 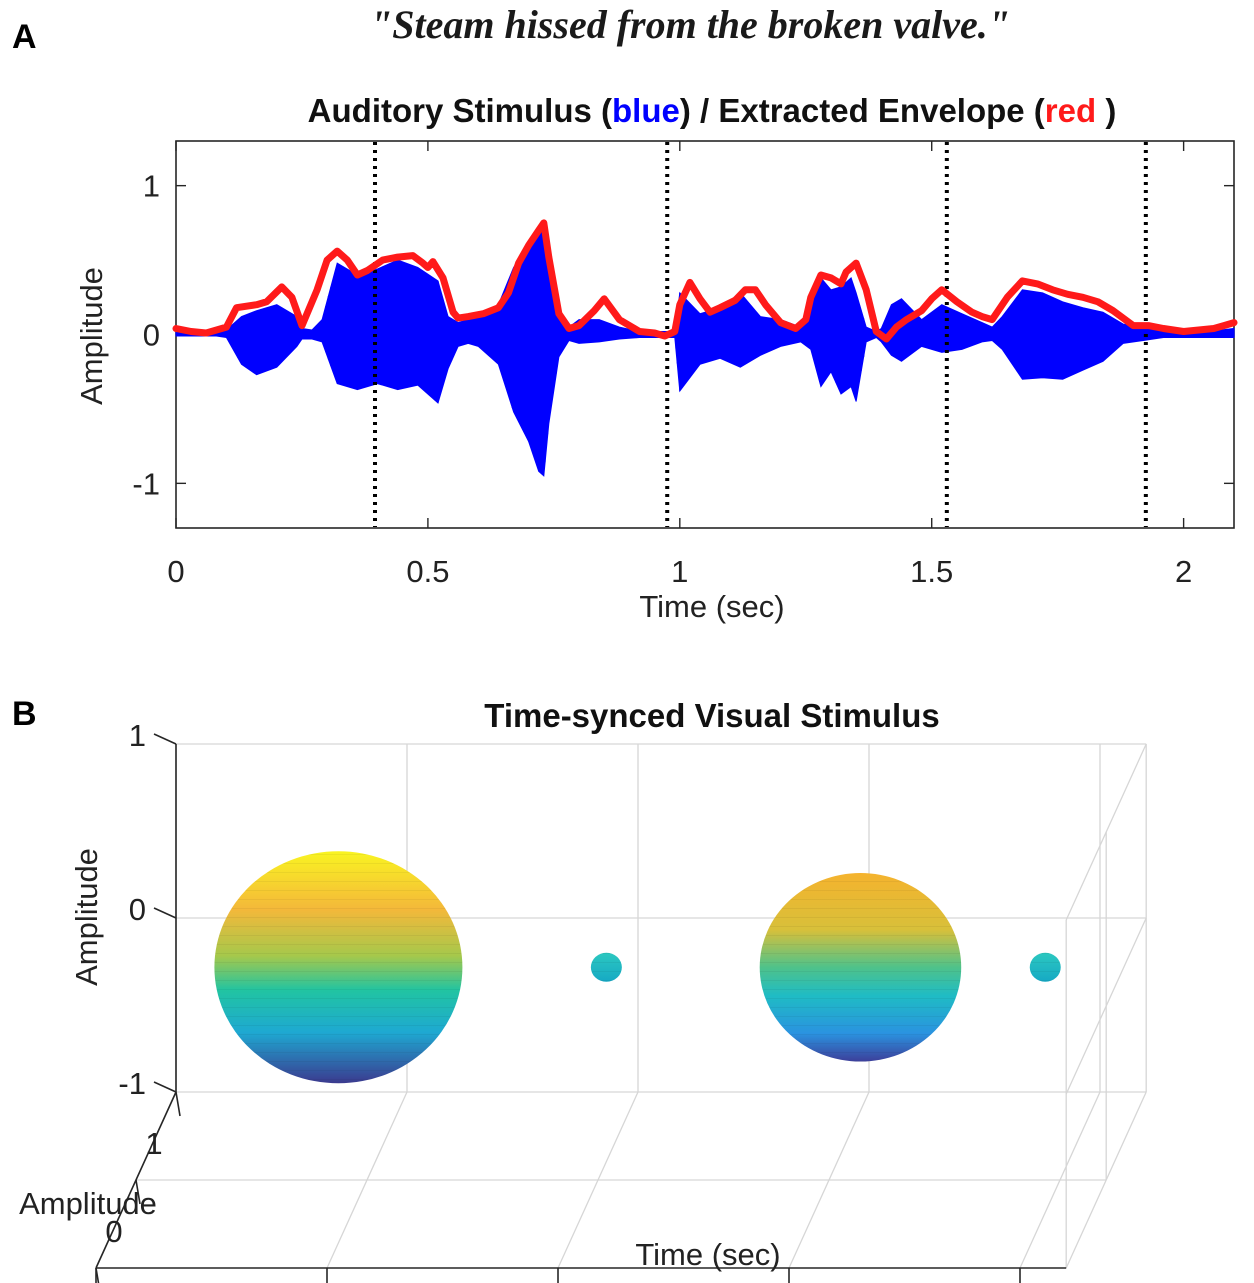 What do you see at coordinates (91, 336) in the screenshot?
I see `y-axis-label-a: Amplitude` at bounding box center [91, 336].